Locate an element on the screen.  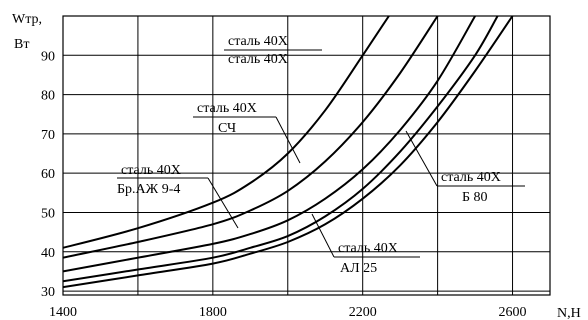
x-tick-label: 1400 is located at coordinates (63, 312).